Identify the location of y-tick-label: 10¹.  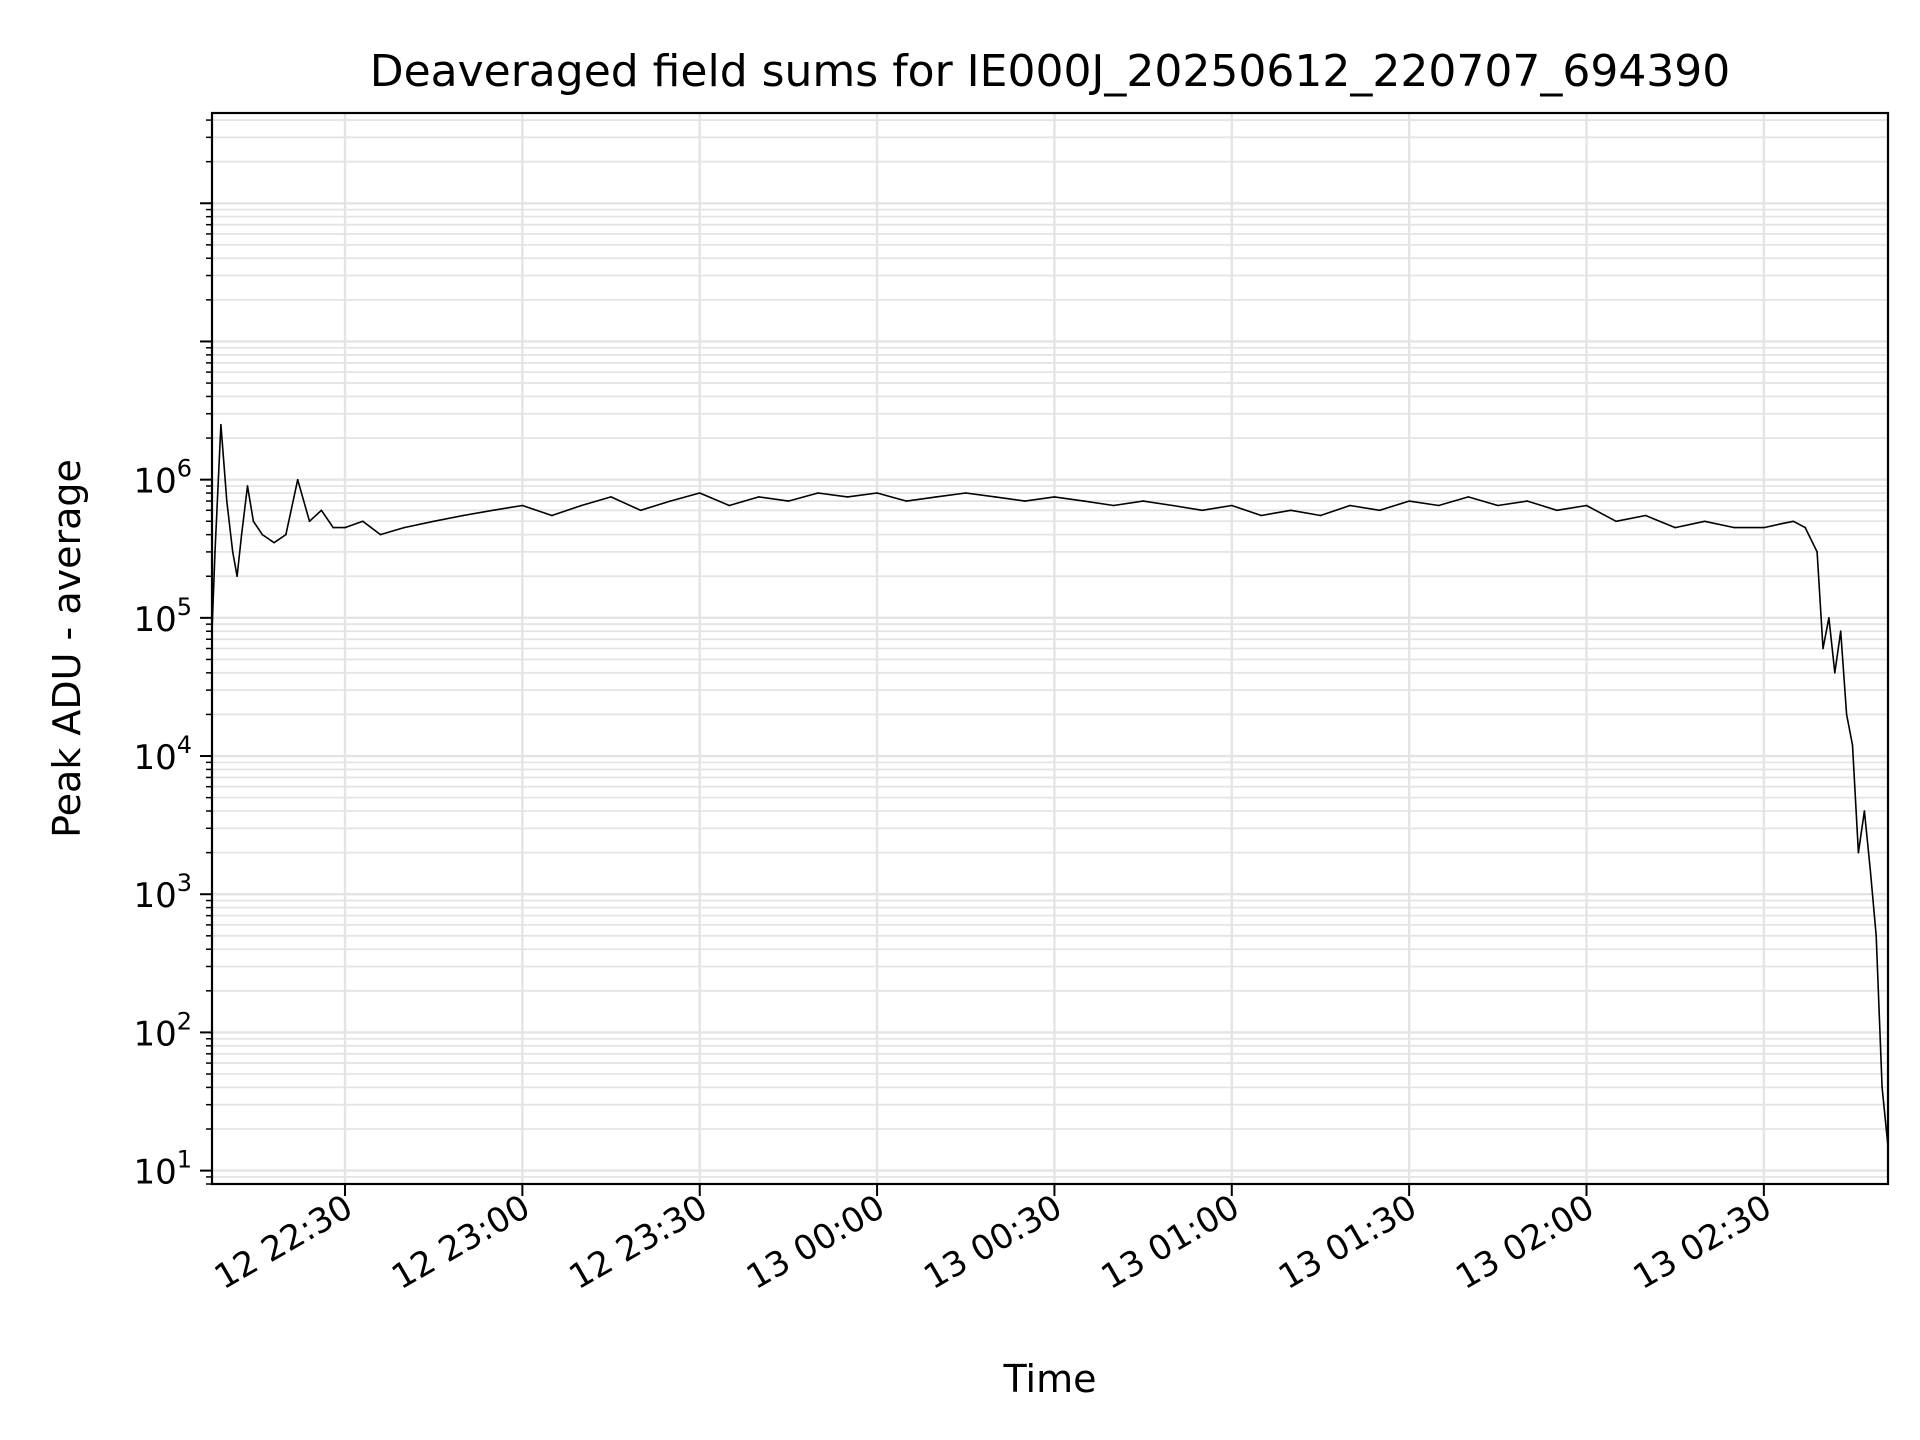
(162, 1169).